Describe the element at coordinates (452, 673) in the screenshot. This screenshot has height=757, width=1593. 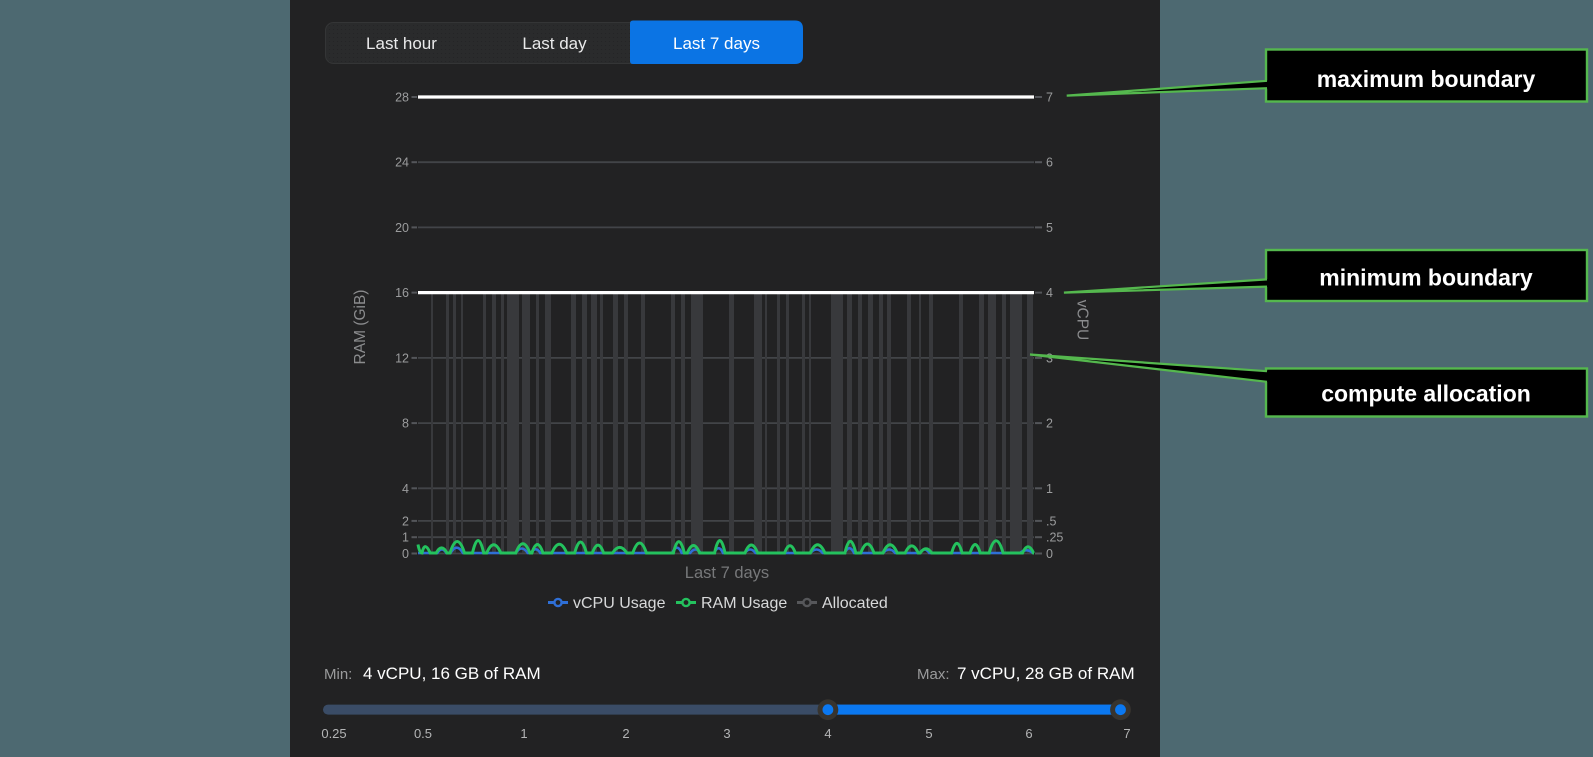
I see `svg-text: 4 vCPU, 16 GB of RAM` at that location.